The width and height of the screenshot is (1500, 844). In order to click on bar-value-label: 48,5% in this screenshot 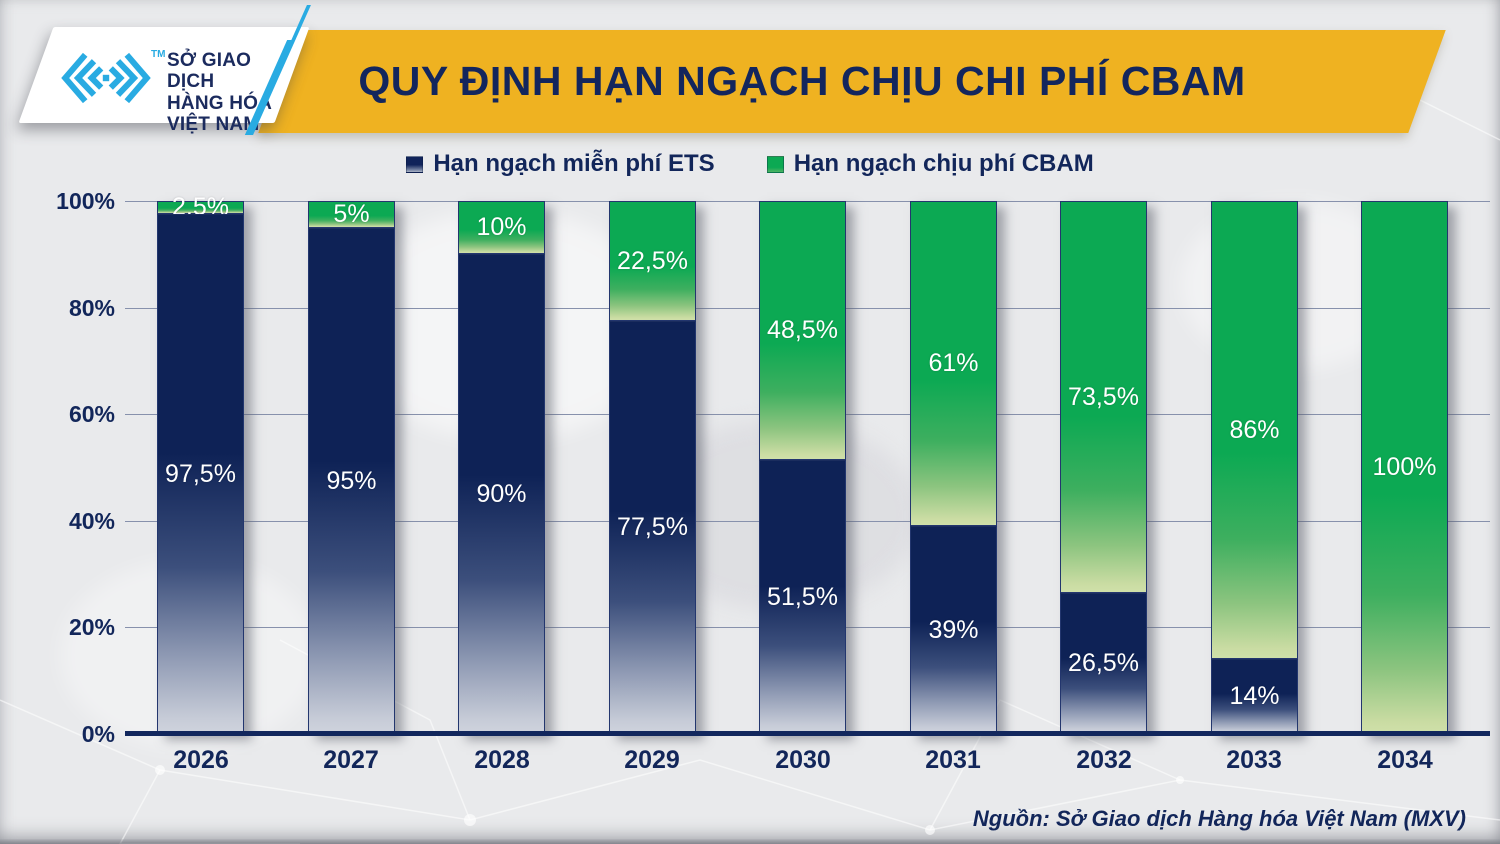, I will do `click(802, 330)`.